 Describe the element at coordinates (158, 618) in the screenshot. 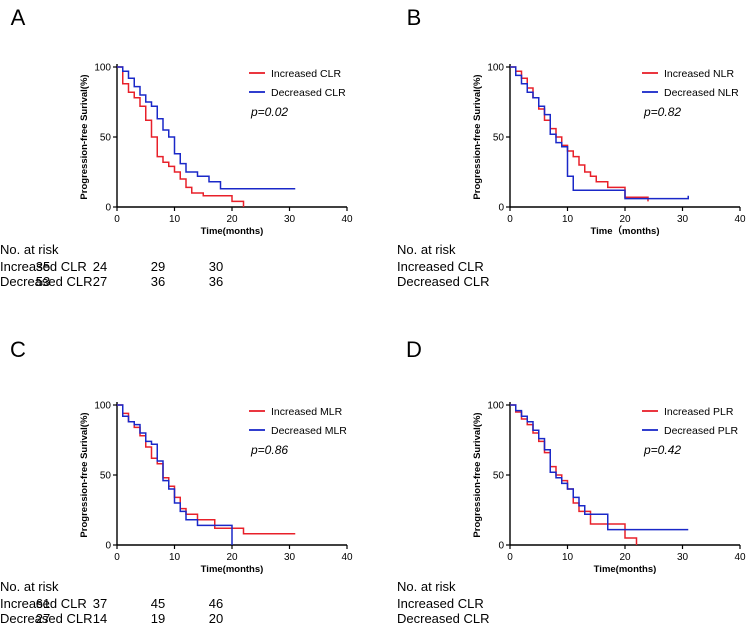

I see `risk-value: 19` at that location.